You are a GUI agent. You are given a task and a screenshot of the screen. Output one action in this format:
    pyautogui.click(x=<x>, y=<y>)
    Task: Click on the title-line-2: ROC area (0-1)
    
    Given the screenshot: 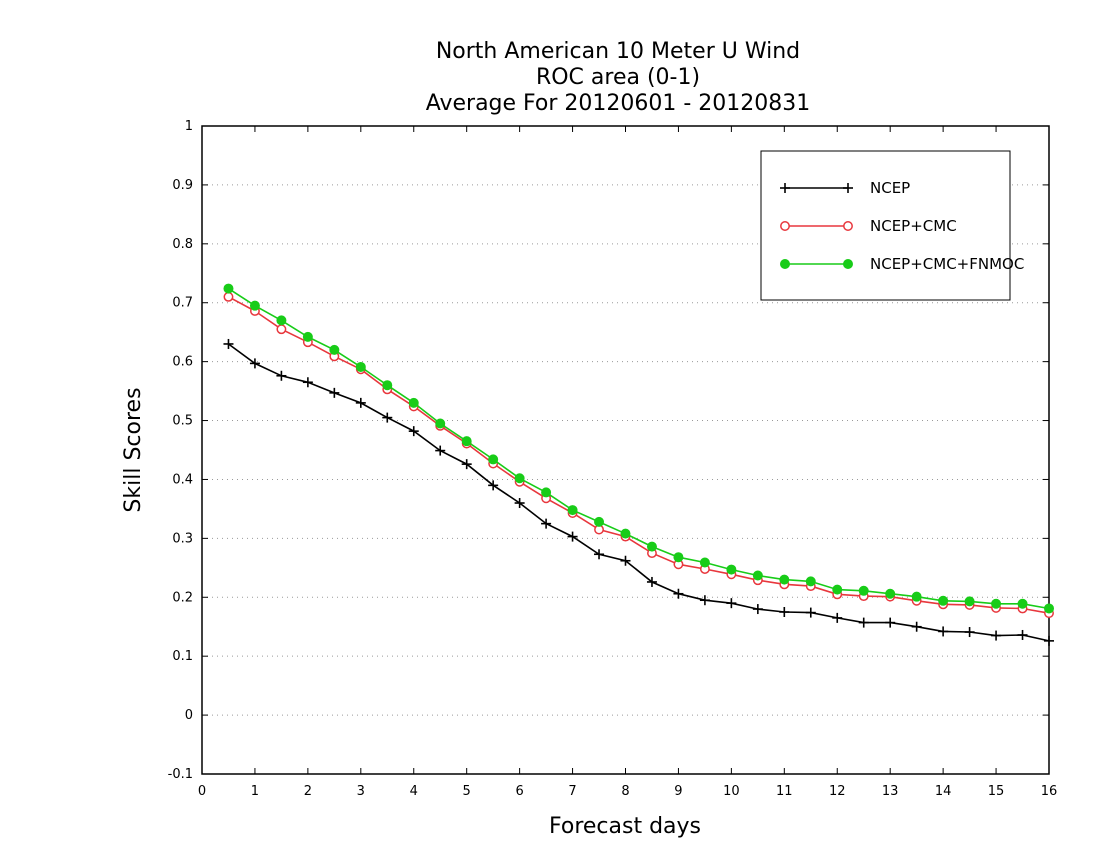 What is the action you would take?
    pyautogui.click(x=618, y=77)
    